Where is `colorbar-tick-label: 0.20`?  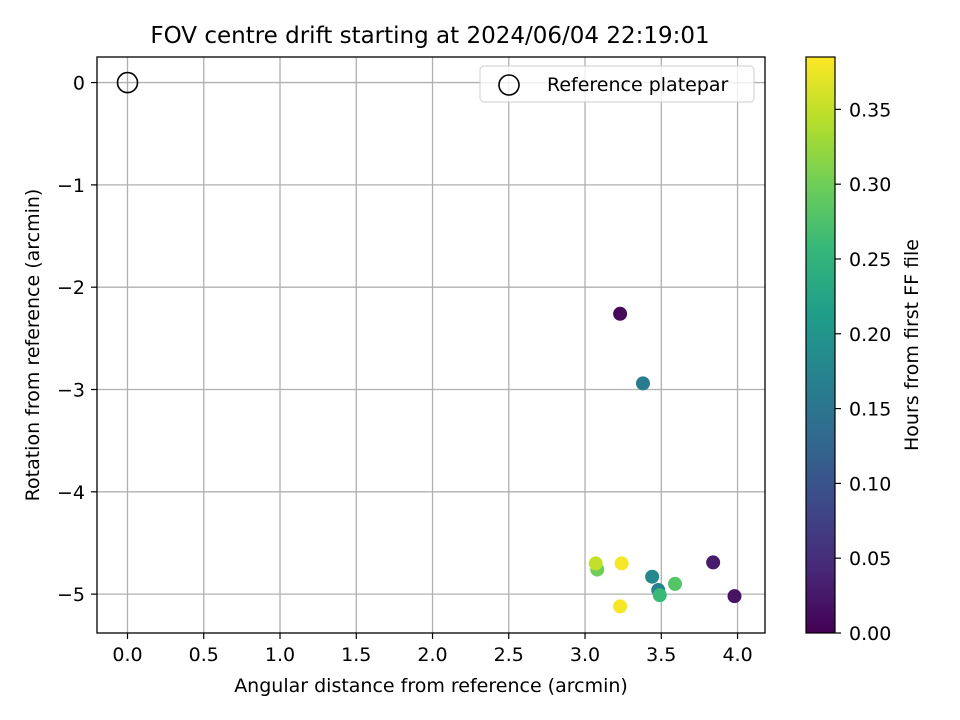
colorbar-tick-label: 0.20 is located at coordinates (870, 335).